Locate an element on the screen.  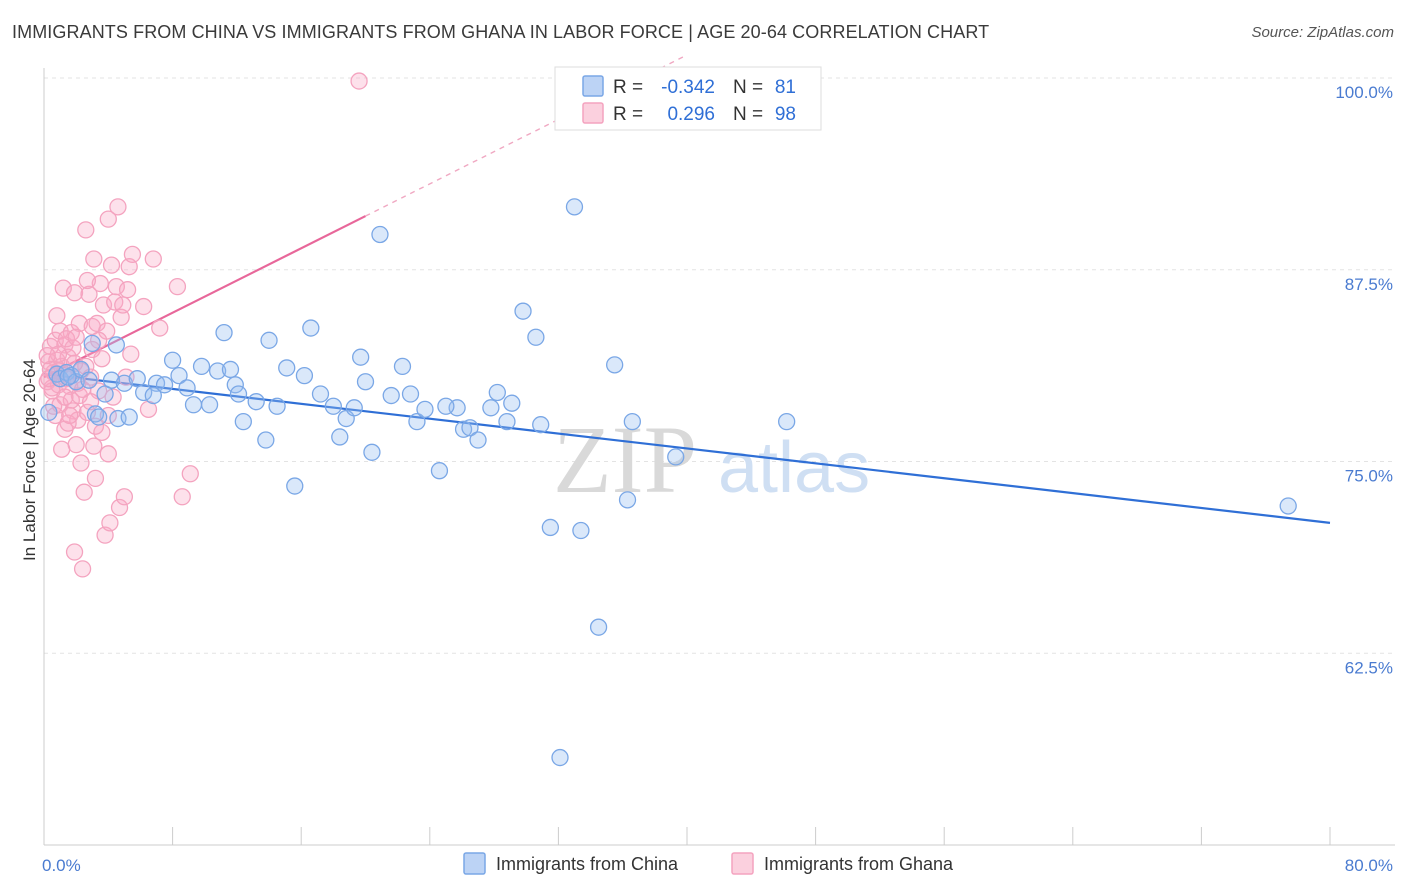
ghana-n-label: N = is located at coordinates (748, 114).